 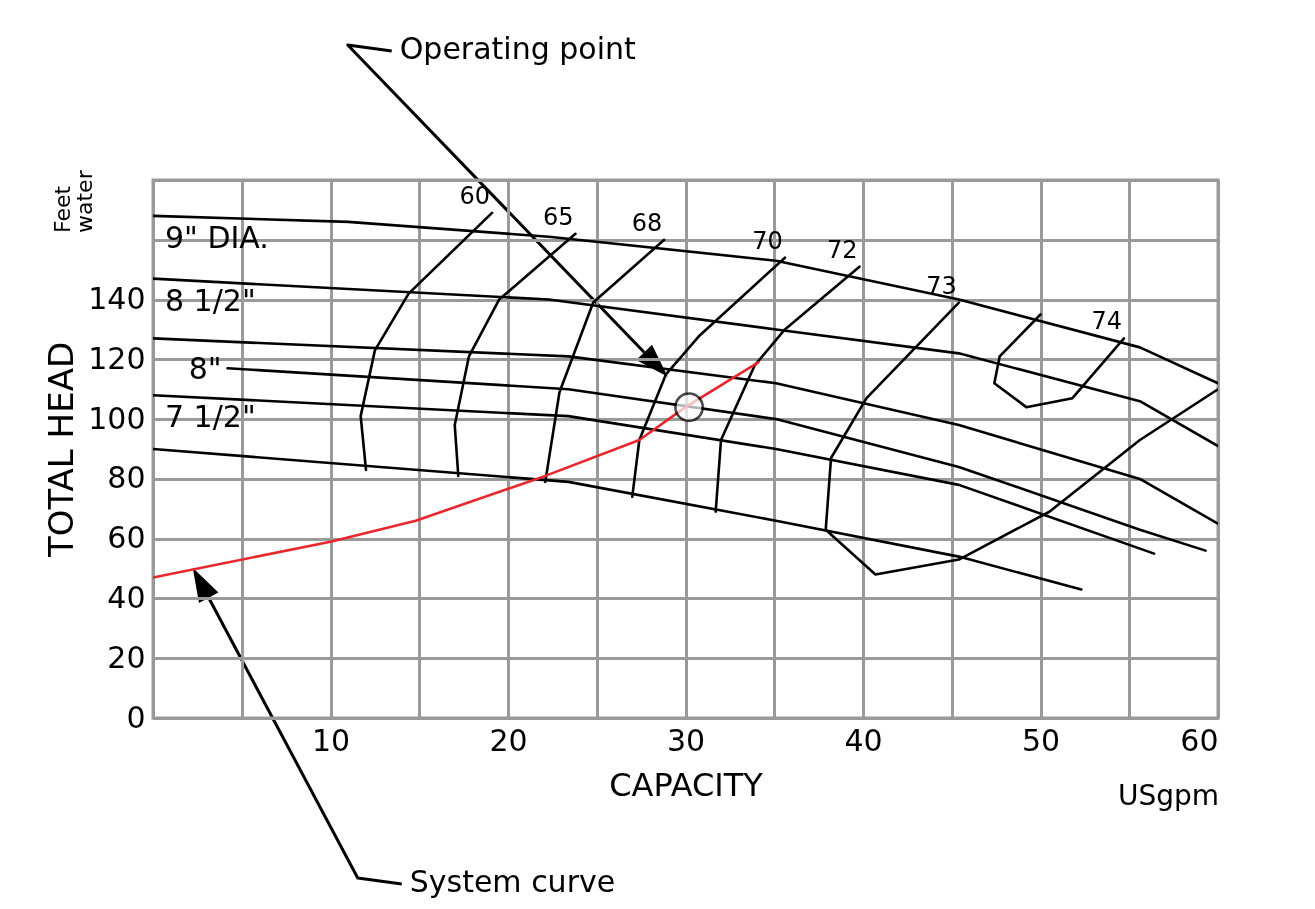 What do you see at coordinates (1106, 321) in the screenshot?
I see `series-label: 74` at bounding box center [1106, 321].